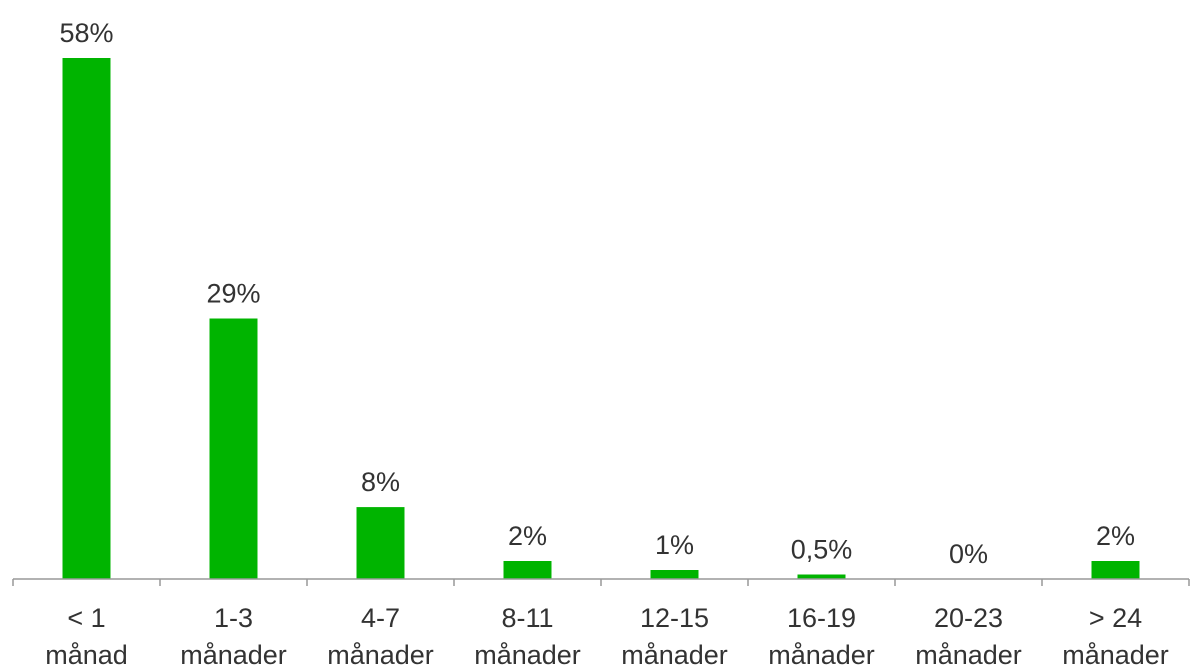 The width and height of the screenshot is (1204, 670). What do you see at coordinates (1115, 618) in the screenshot?
I see `x-tick-label: > 24` at bounding box center [1115, 618].